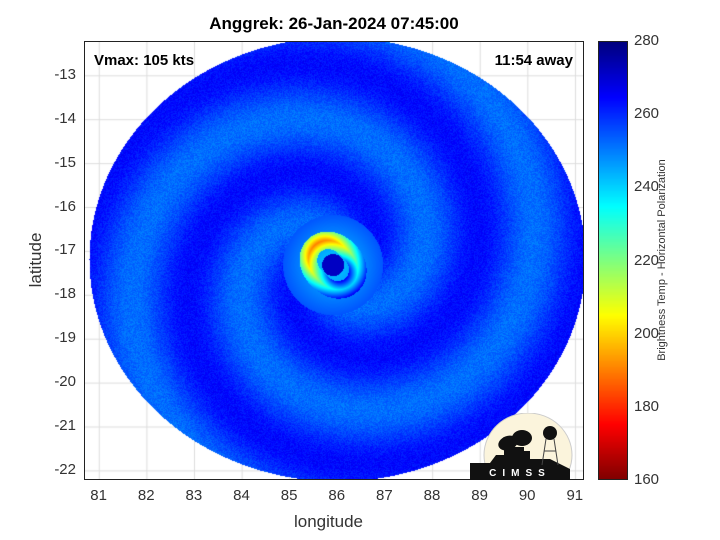 The image size is (720, 540). What do you see at coordinates (647, 40) in the screenshot?
I see `colorbar-tick-label: 280` at bounding box center [647, 40].